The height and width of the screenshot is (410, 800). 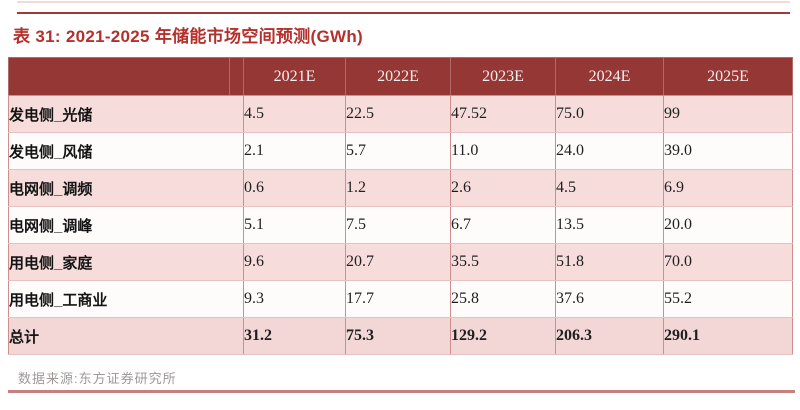 I want to click on header-row: 2021E 2022E 2023E 2024E 2025E, so click(x=400, y=76).